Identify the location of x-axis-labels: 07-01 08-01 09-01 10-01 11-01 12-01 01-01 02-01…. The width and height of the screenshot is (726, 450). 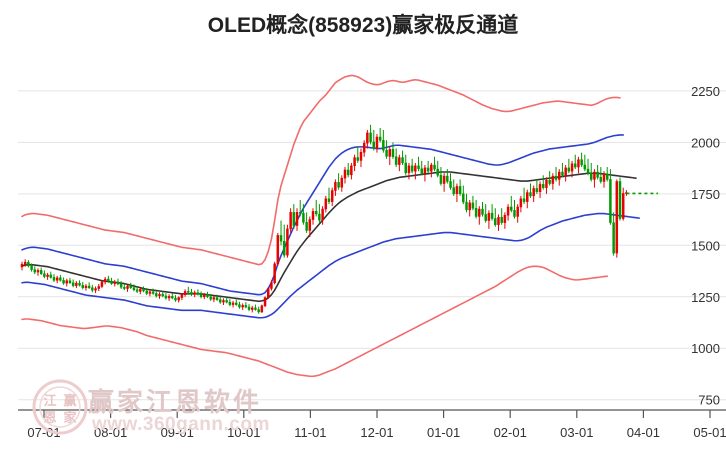
(376, 432).